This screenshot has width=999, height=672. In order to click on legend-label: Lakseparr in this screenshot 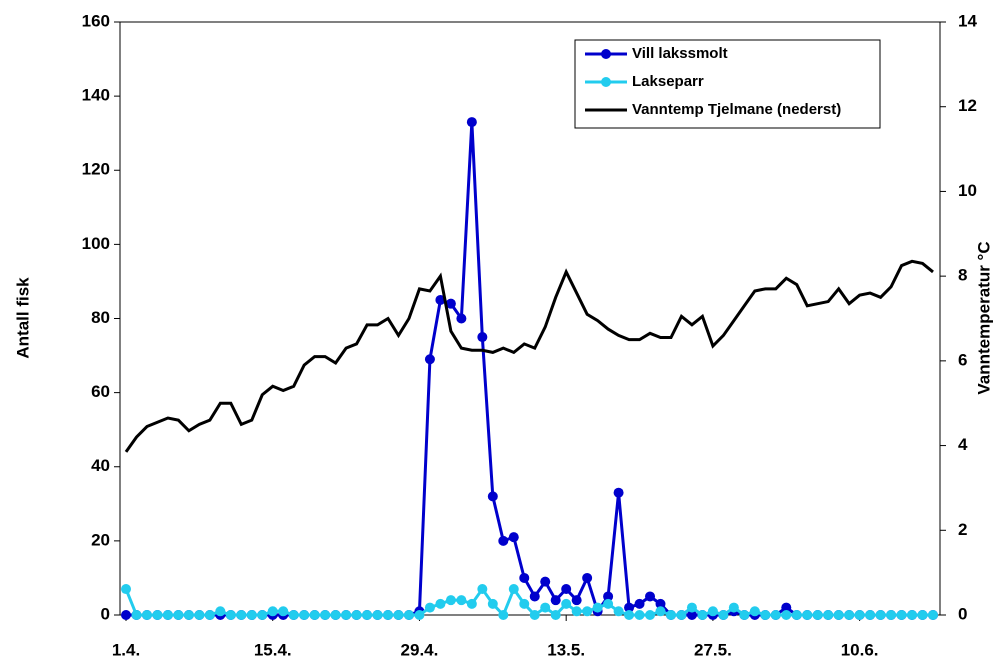, I will do `click(668, 81)`.